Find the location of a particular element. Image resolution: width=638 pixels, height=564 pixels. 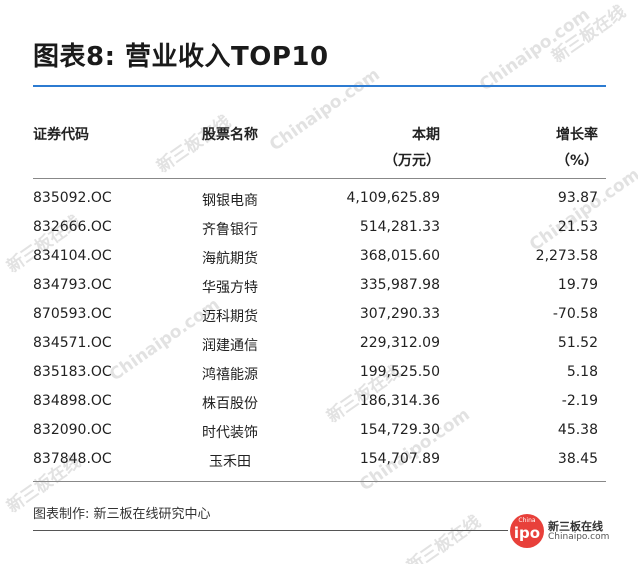

logo-name: 新三板在线 is located at coordinates (575, 526).